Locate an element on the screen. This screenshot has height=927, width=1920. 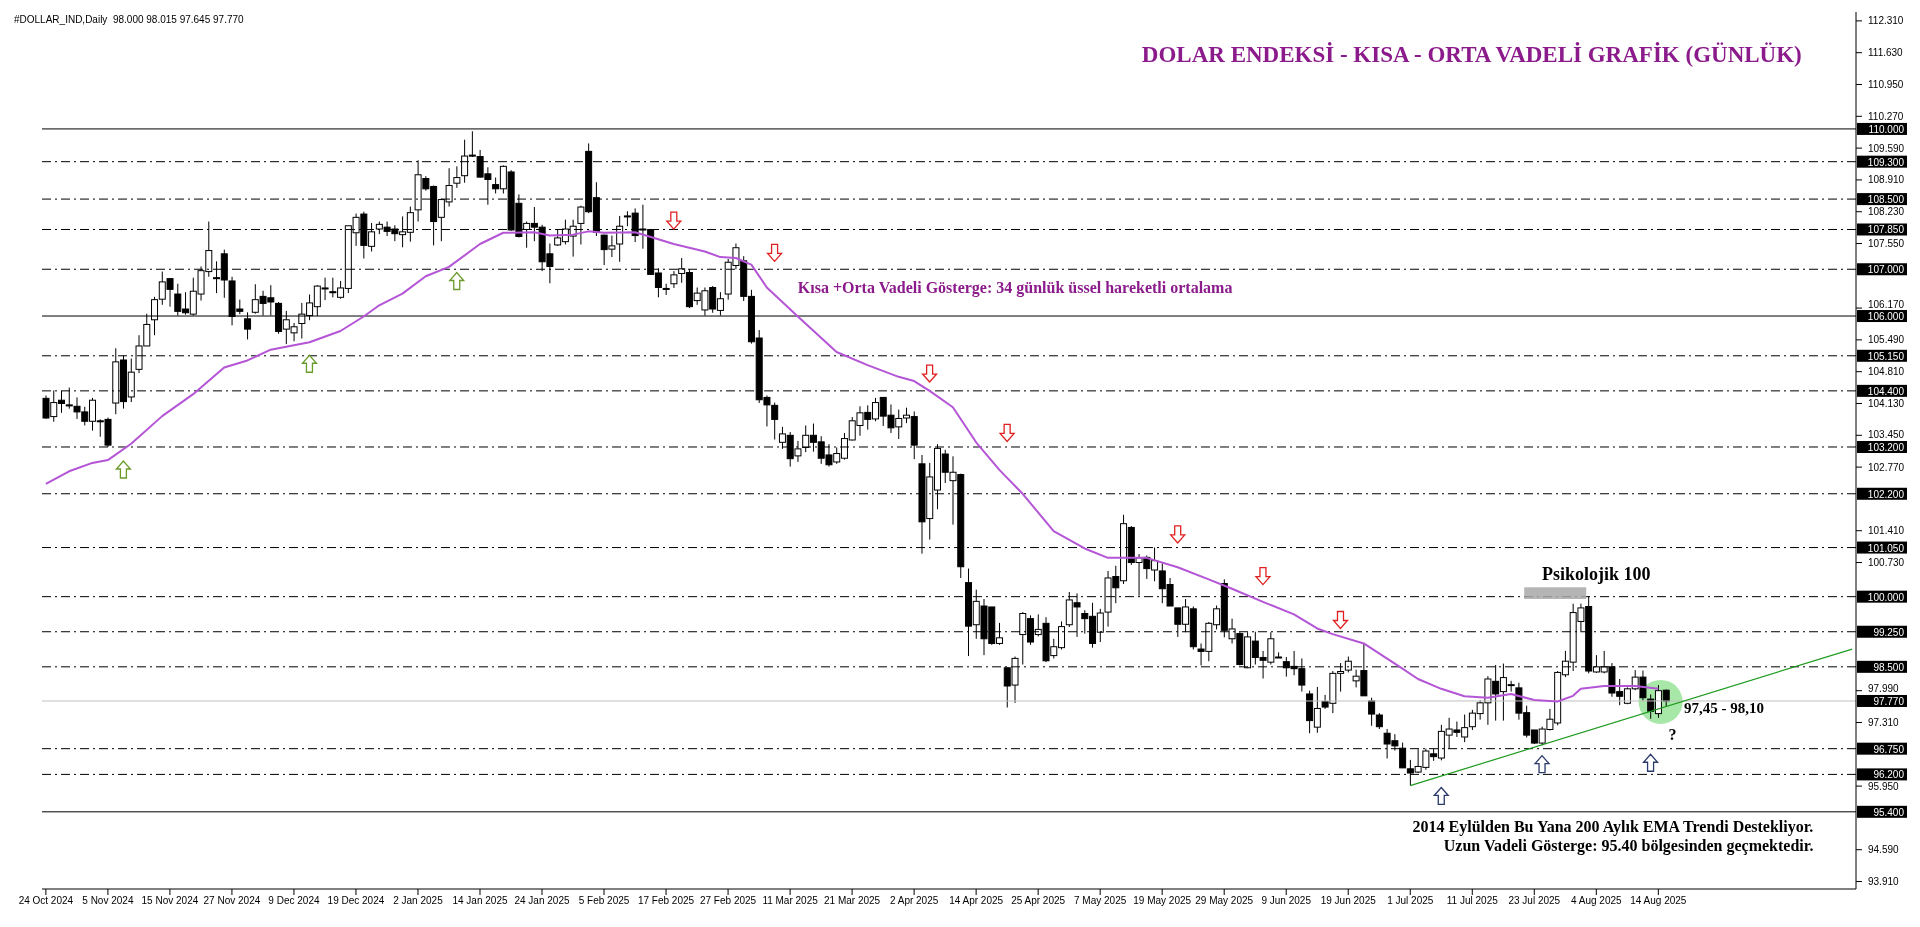
x-tick-label: 24 Oct 2024 is located at coordinates (46, 901).